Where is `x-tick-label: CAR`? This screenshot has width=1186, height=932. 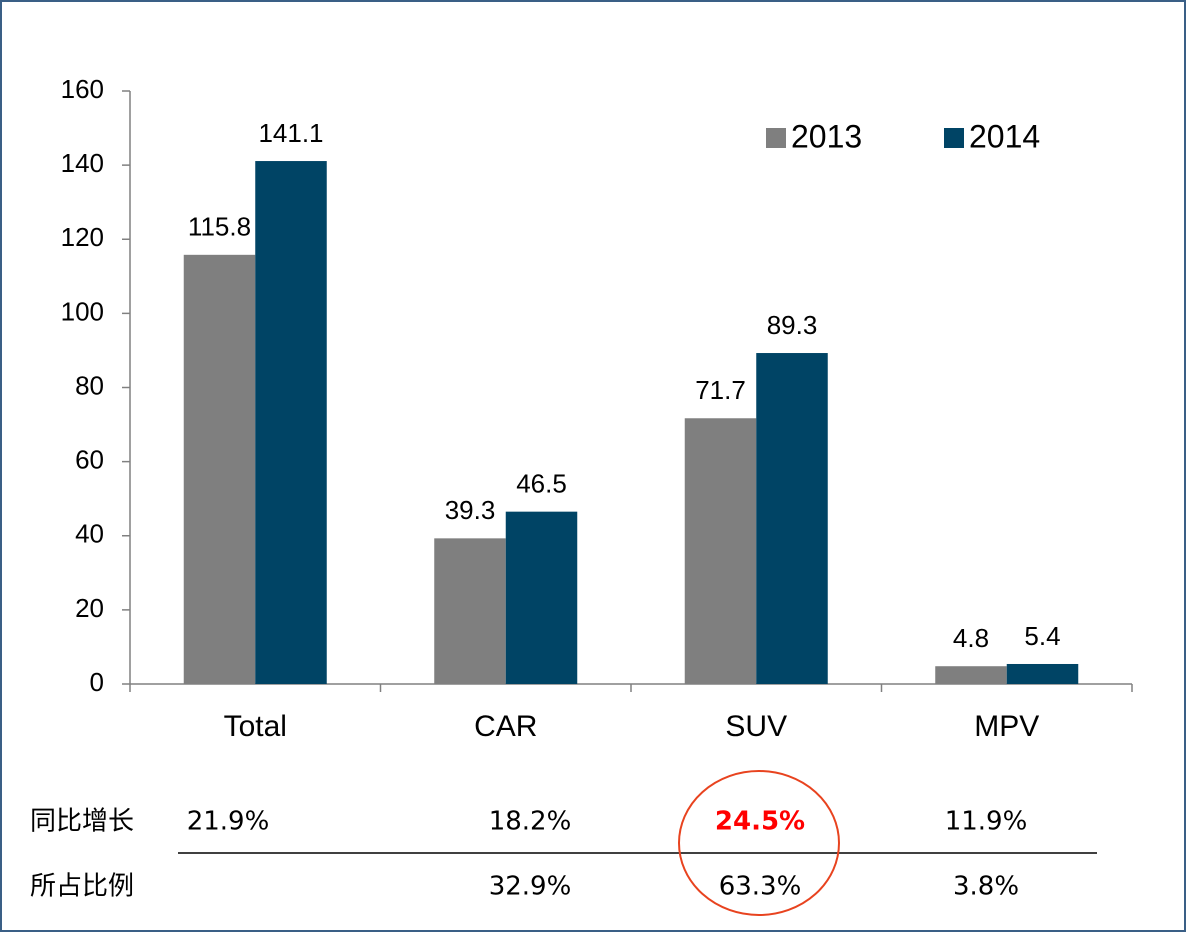
x-tick-label: CAR is located at coordinates (505, 726).